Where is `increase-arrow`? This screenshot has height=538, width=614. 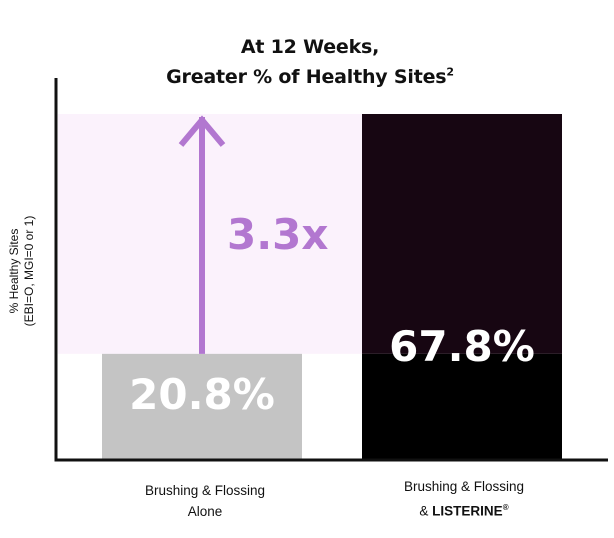
increase-arrow is located at coordinates (202, 234).